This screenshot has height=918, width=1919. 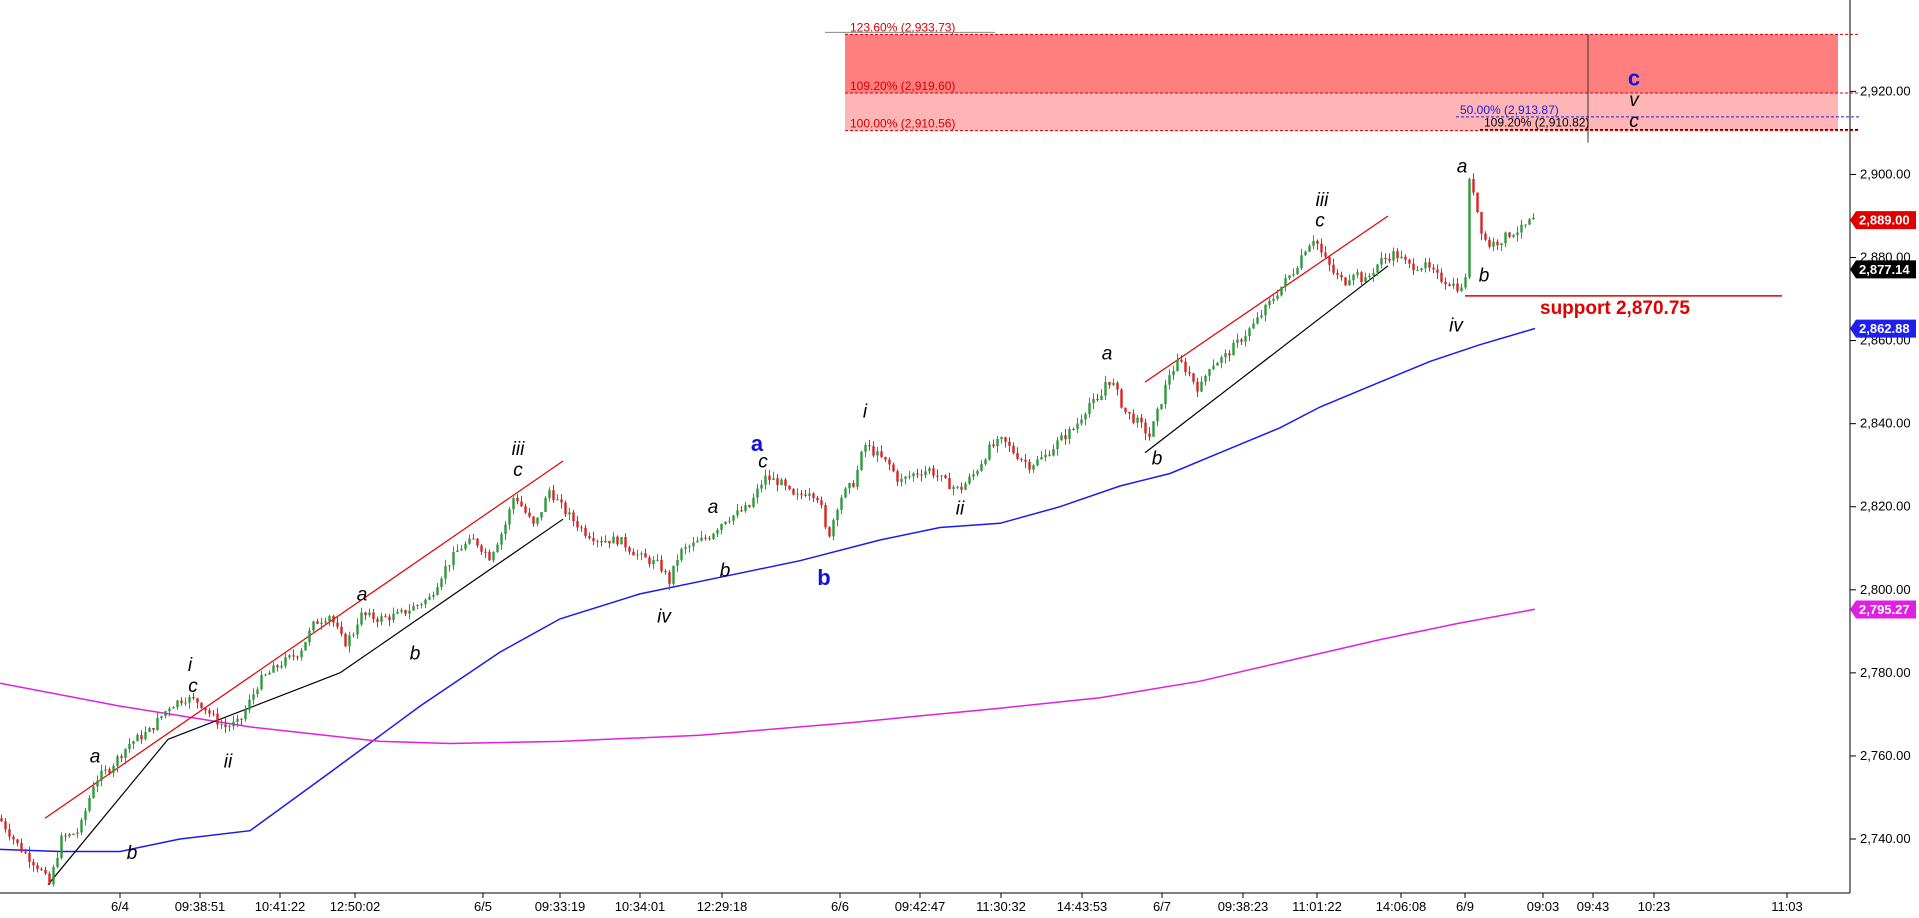 What do you see at coordinates (190, 665) in the screenshot?
I see `wave-label: i` at bounding box center [190, 665].